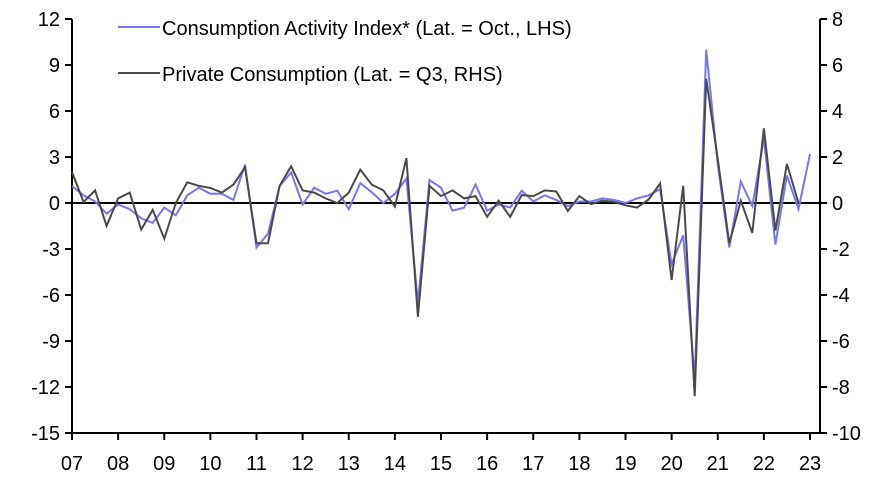 The width and height of the screenshot is (886, 493). What do you see at coordinates (303, 464) in the screenshot?
I see `x-axis-tick-label: 12` at bounding box center [303, 464].